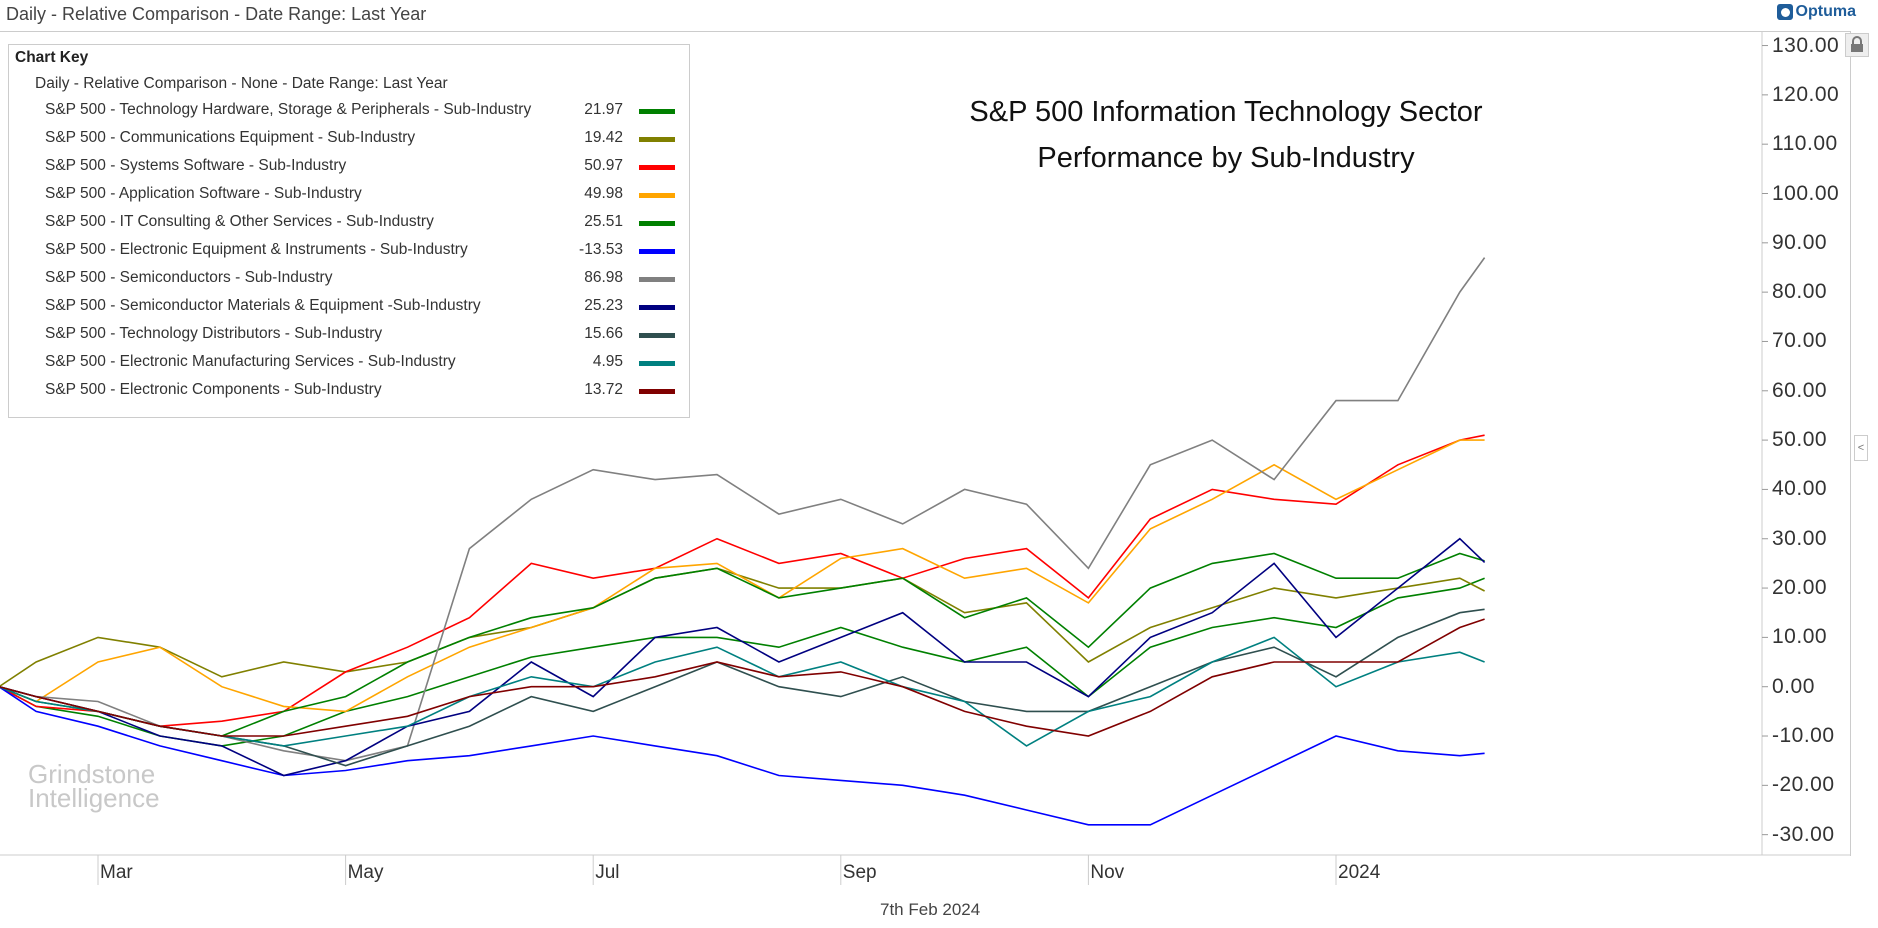  I want to click on lock-icon, so click(1857, 45).